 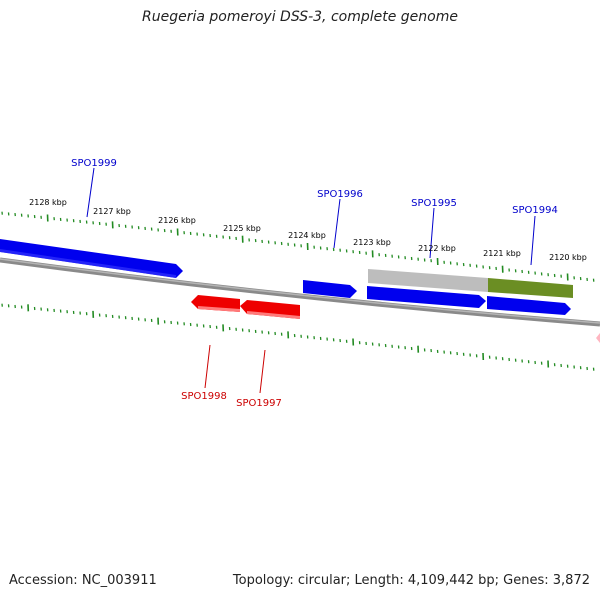 I want to click on scale-label: 2126 kbp, so click(x=177, y=220).